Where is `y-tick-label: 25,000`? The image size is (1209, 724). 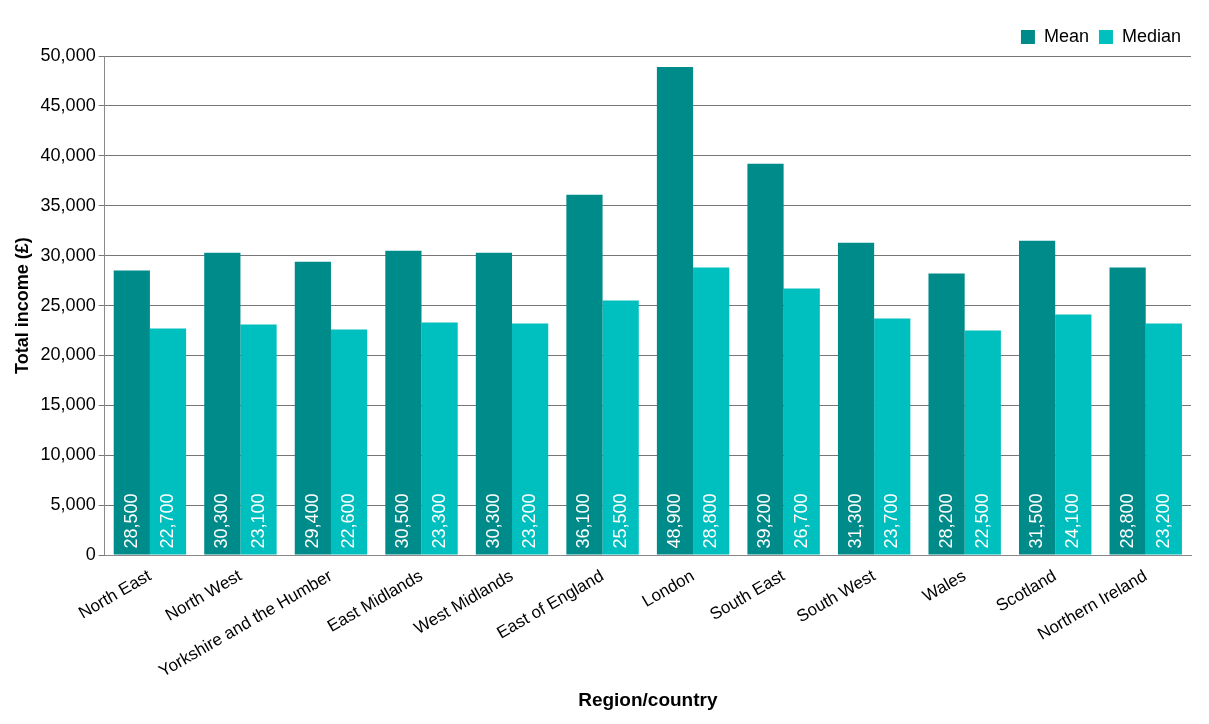
y-tick-label: 25,000 is located at coordinates (68, 304).